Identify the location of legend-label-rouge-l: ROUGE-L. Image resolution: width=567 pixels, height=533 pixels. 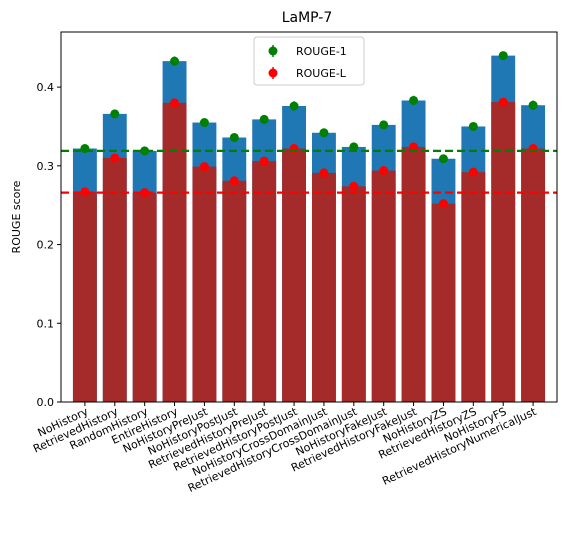
(321, 73).